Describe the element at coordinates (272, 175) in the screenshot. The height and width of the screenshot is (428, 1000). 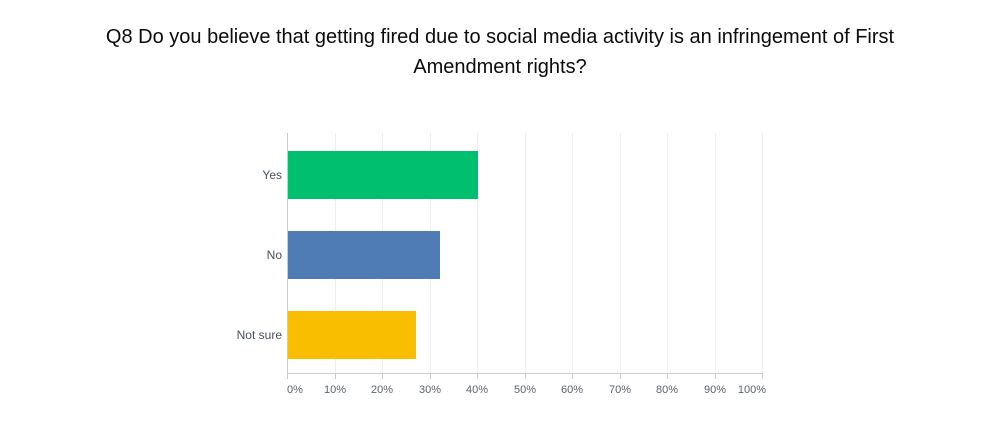
I see `category-label-yes: Yes` at that location.